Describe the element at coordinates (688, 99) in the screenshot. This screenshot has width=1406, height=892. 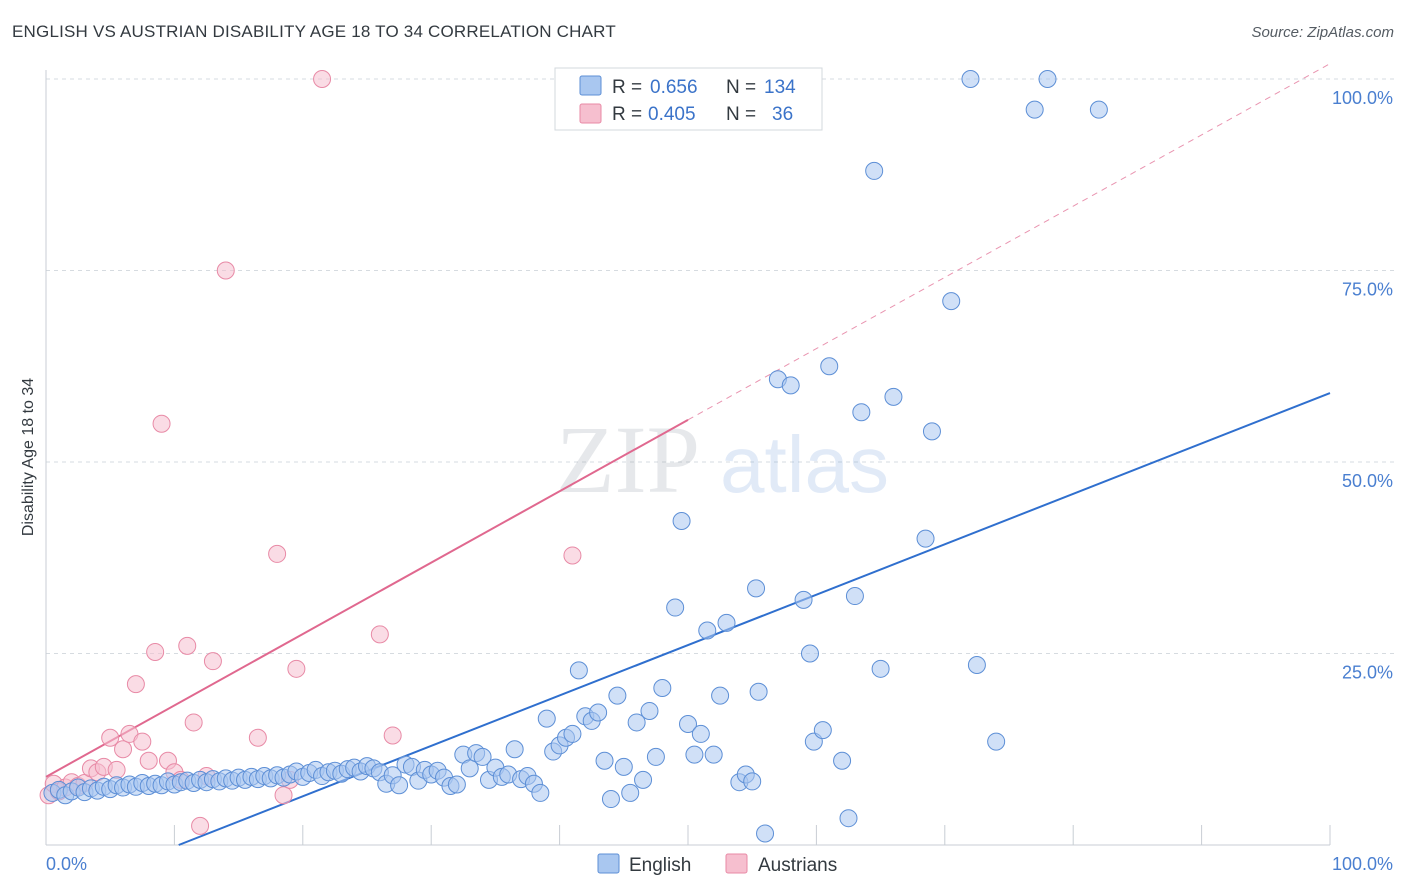
I see `correlation-legend: R = 0.656 N = 134 R = 0.405 N = 36` at that location.